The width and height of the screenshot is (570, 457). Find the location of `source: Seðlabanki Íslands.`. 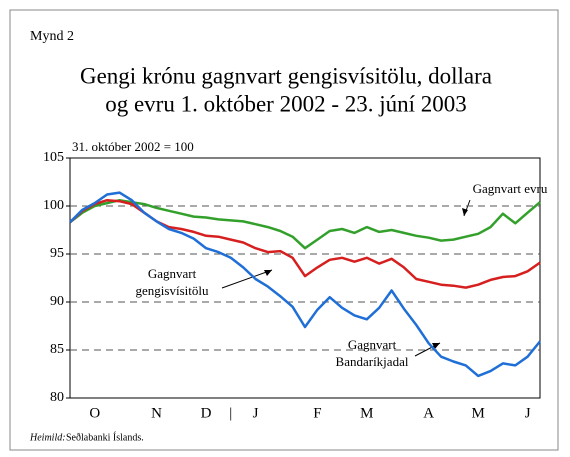

source: Seðlabanki Íslands. is located at coordinates (105, 437).